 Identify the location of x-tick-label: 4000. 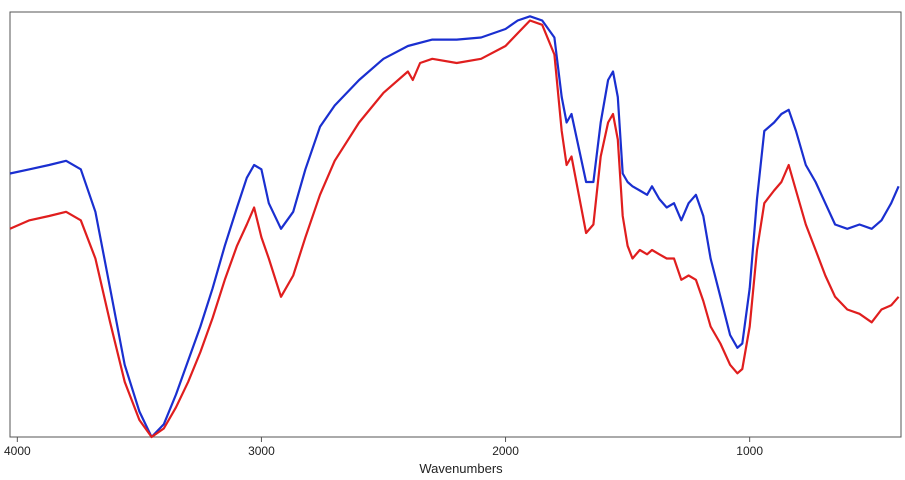
(17, 451).